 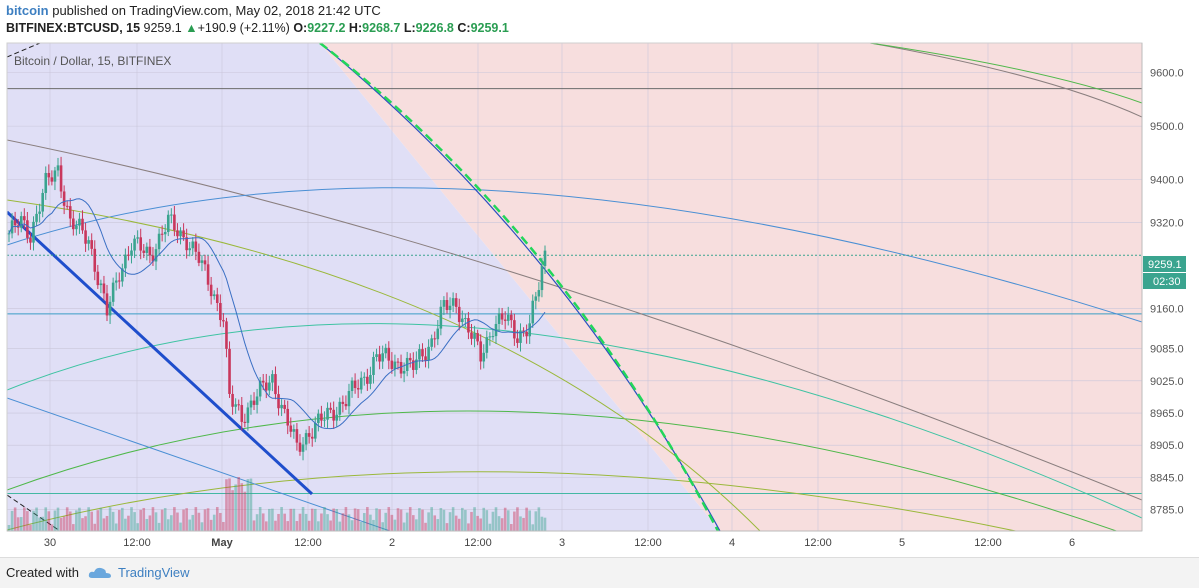 What do you see at coordinates (1005, 73) in the screenshot?
I see `trend-line-green-top` at bounding box center [1005, 73].